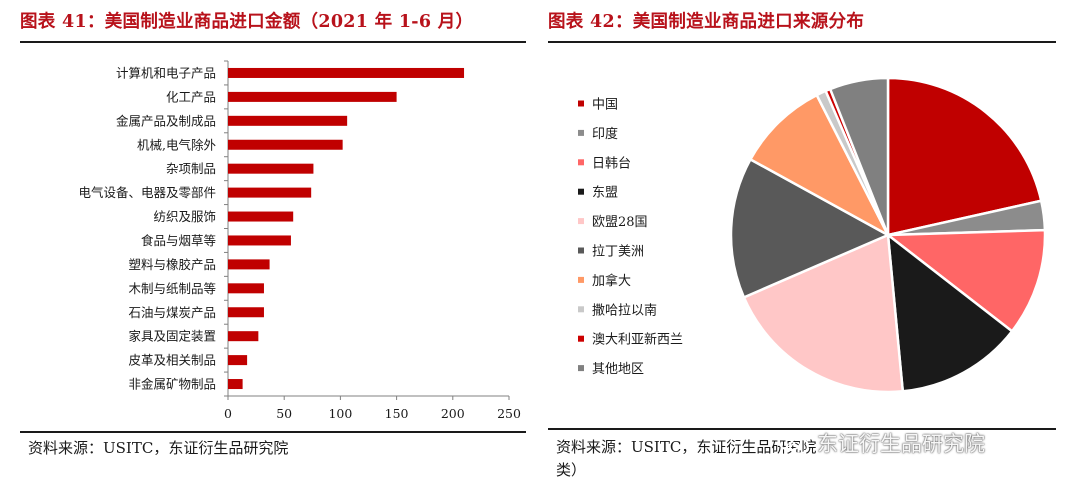  Describe the element at coordinates (178, 240) in the screenshot. I see `bar-category-label: 食品与烟草等` at that location.